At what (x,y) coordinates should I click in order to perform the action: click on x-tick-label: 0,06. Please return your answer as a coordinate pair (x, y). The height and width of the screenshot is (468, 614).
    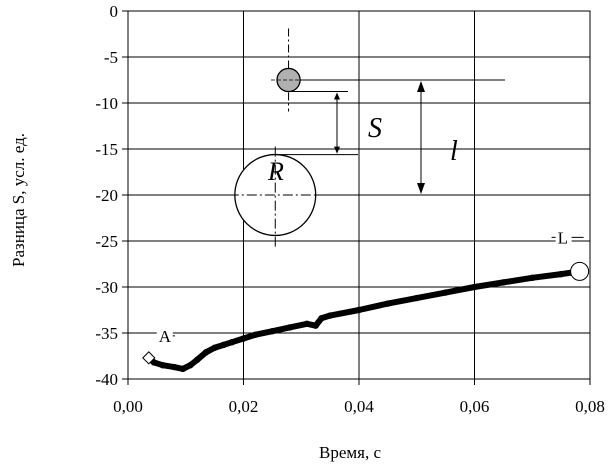
    Looking at the image, I should click on (475, 406).